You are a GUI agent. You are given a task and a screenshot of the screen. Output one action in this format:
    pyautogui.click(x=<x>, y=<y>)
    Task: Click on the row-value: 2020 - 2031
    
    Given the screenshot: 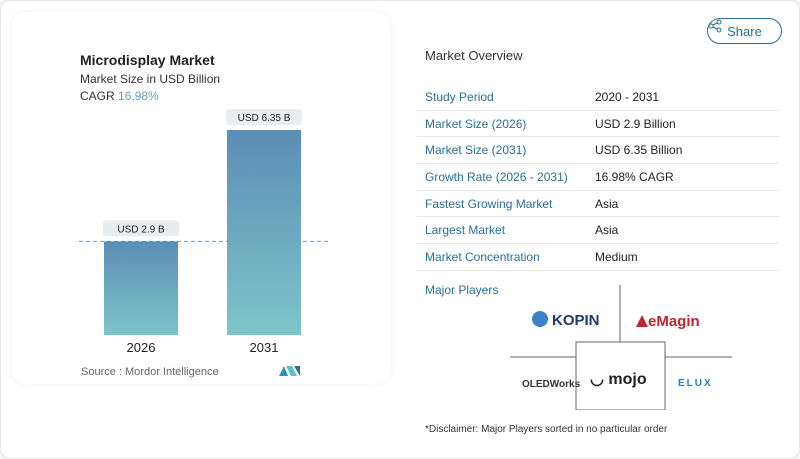 What is the action you would take?
    pyautogui.click(x=627, y=96)
    